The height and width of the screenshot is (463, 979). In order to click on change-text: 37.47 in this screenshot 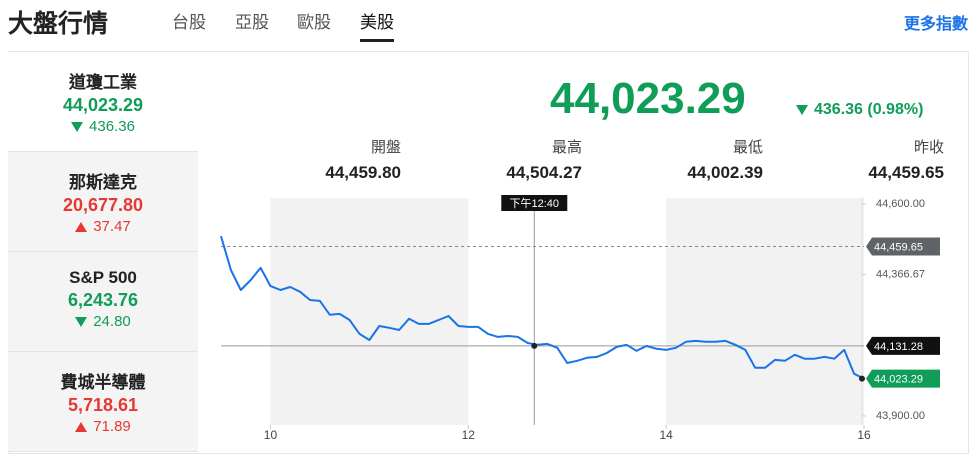, I will do `click(112, 226)`.